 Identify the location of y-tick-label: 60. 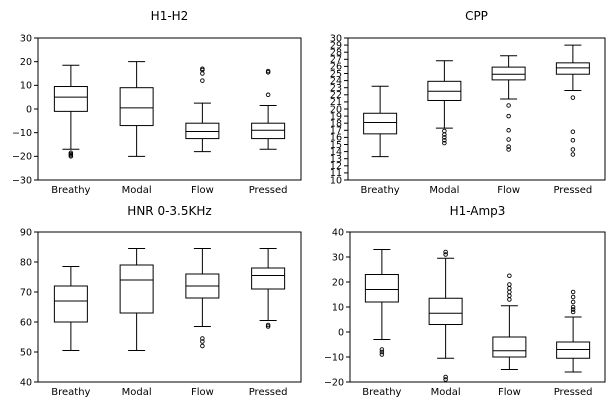
(26, 322).